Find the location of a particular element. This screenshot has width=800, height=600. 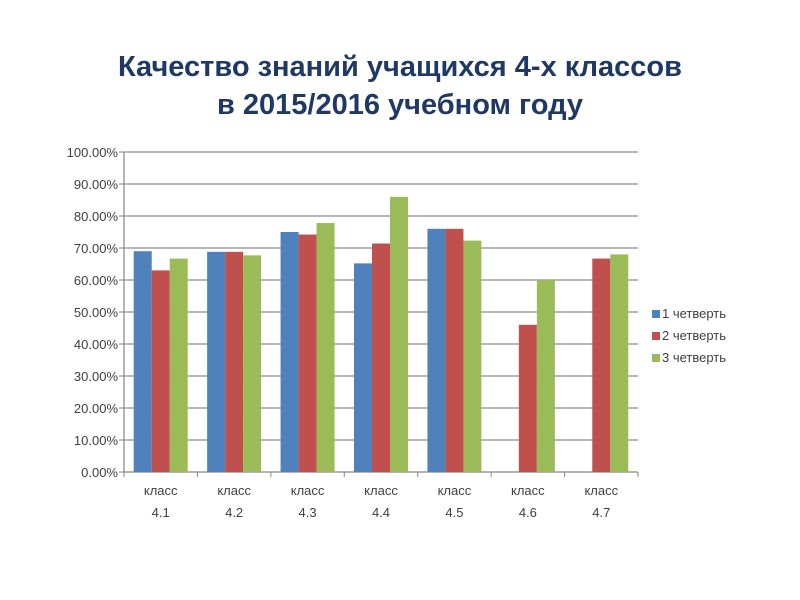

y-tick-label: 90.00% is located at coordinates (96, 184).